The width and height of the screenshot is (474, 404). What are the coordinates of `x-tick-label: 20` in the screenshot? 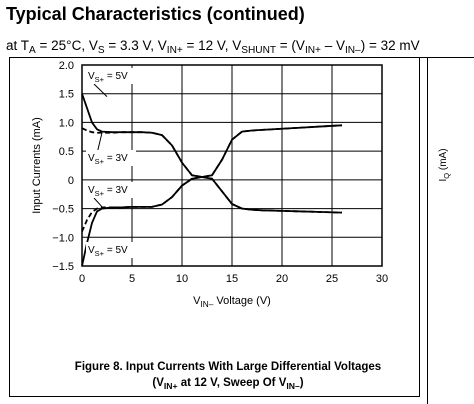 It's located at (282, 279).